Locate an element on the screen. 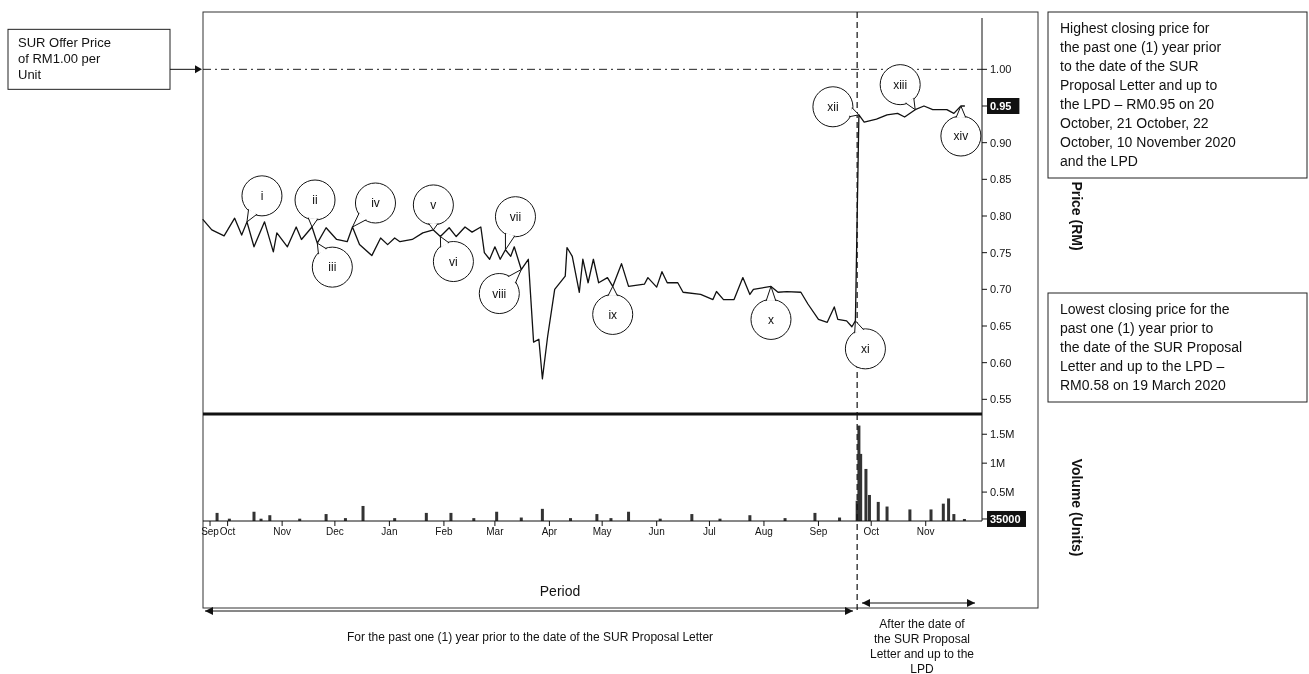  annotation: xiii is located at coordinates (900, 84).